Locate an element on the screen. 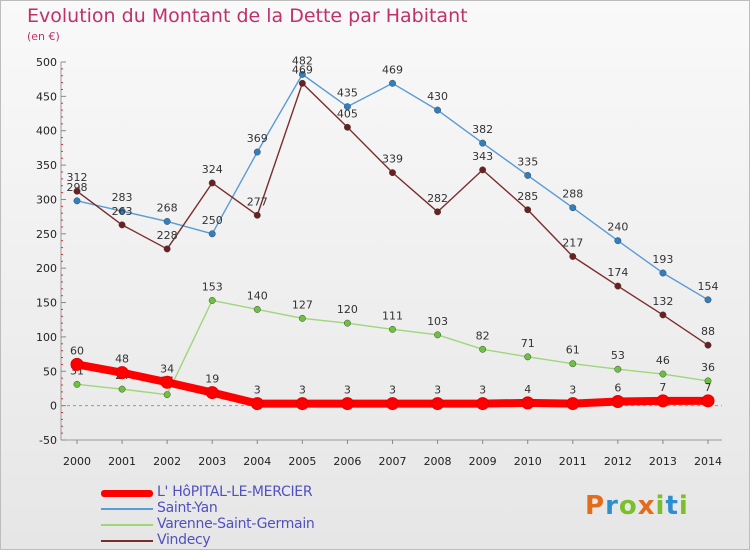  data-label: 250 is located at coordinates (212, 220).